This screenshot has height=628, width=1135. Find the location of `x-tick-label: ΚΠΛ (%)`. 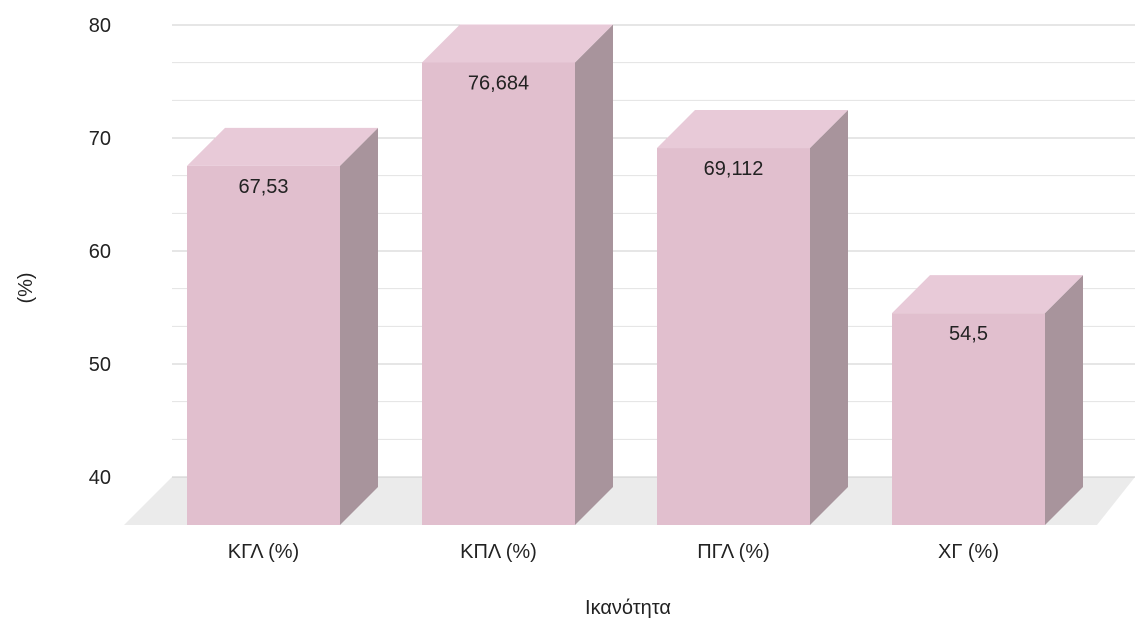

x-tick-label: ΚΠΛ (%) is located at coordinates (498, 552).